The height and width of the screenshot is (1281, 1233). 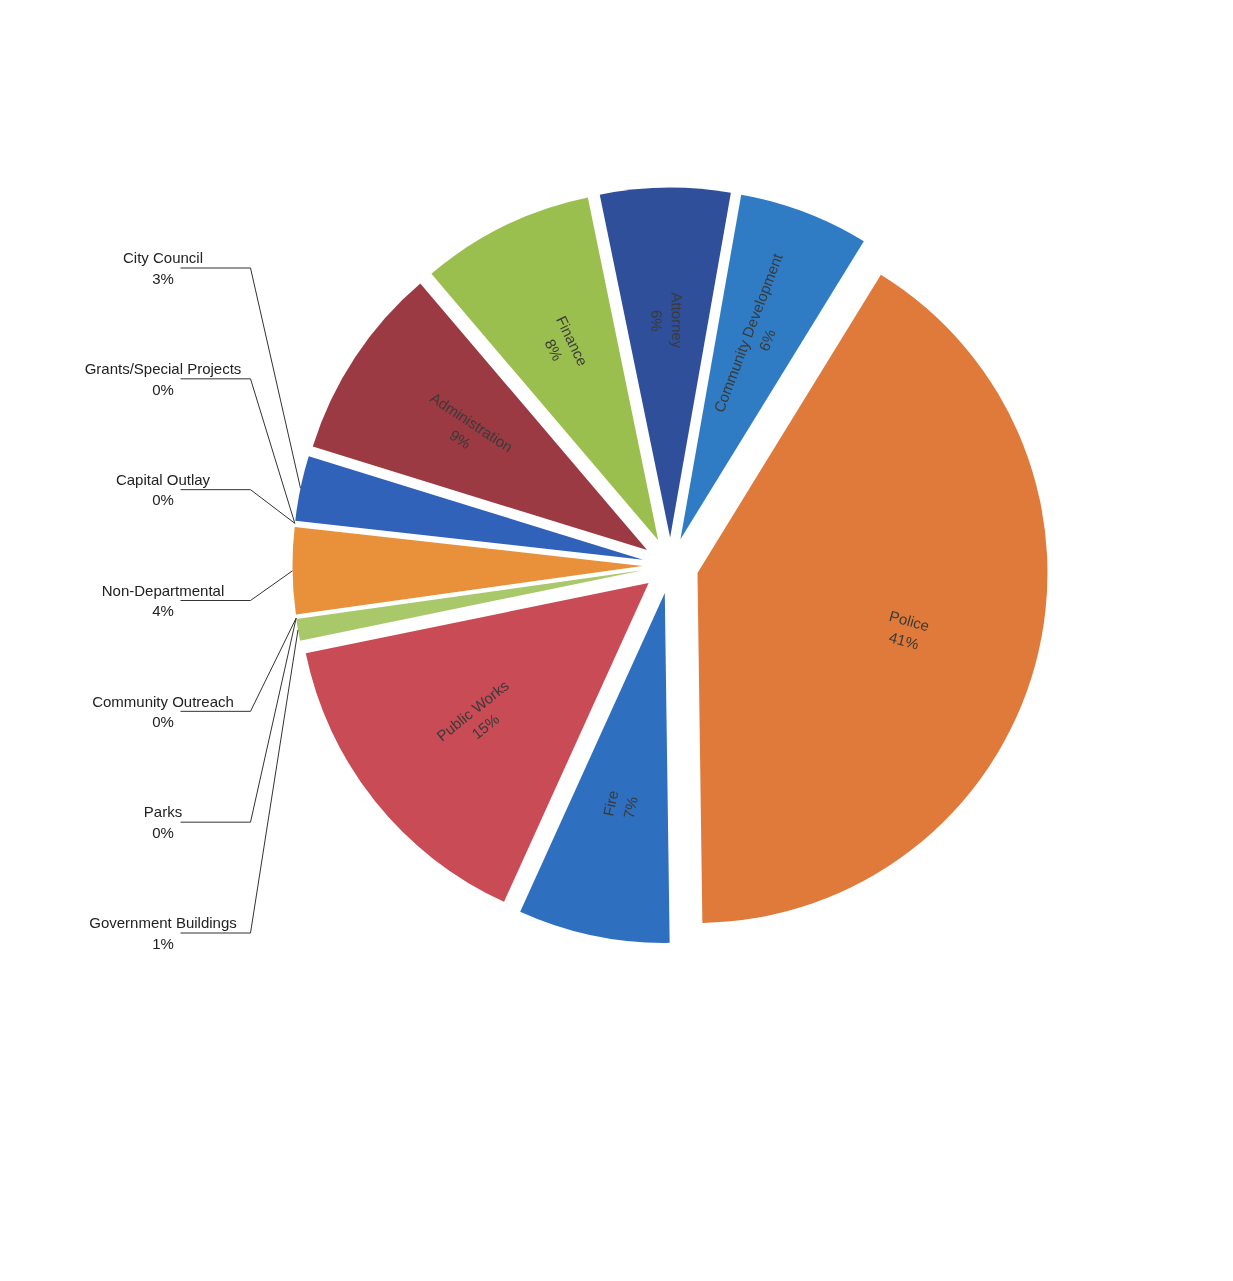 What do you see at coordinates (630, 807) in the screenshot?
I see `data-label: 7%` at bounding box center [630, 807].